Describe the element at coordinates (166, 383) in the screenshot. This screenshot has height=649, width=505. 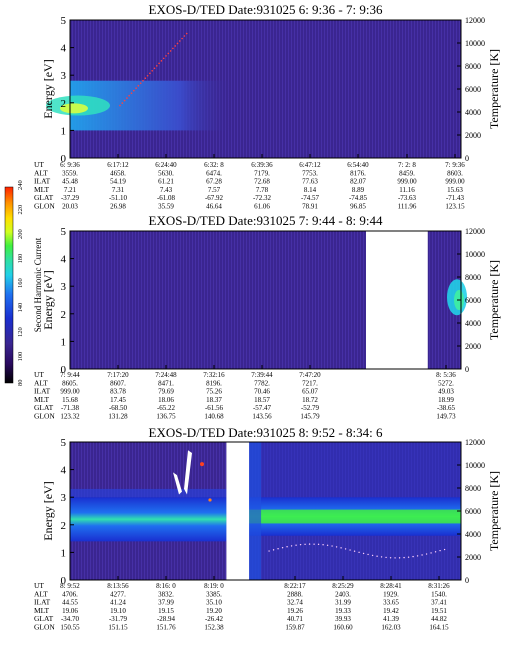
I see `table-cell: 8471.` at that location.